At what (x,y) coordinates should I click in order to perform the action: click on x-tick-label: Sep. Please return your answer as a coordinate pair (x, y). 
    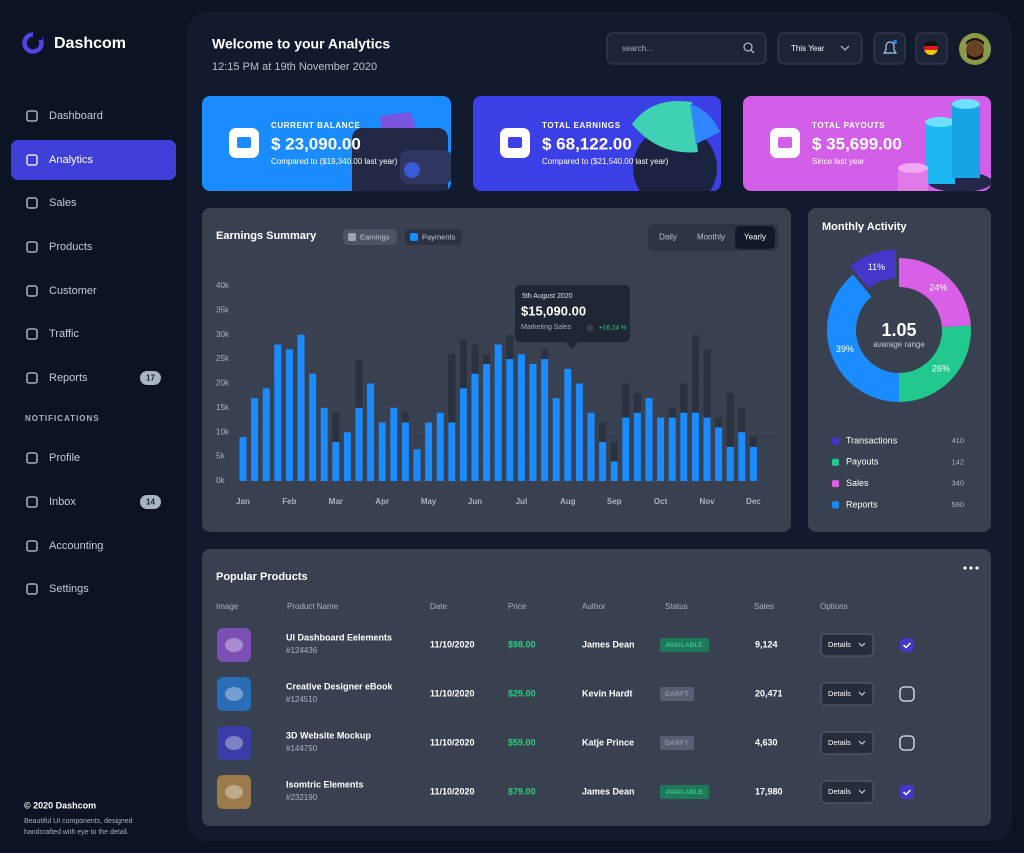
    Looking at the image, I should click on (614, 501).